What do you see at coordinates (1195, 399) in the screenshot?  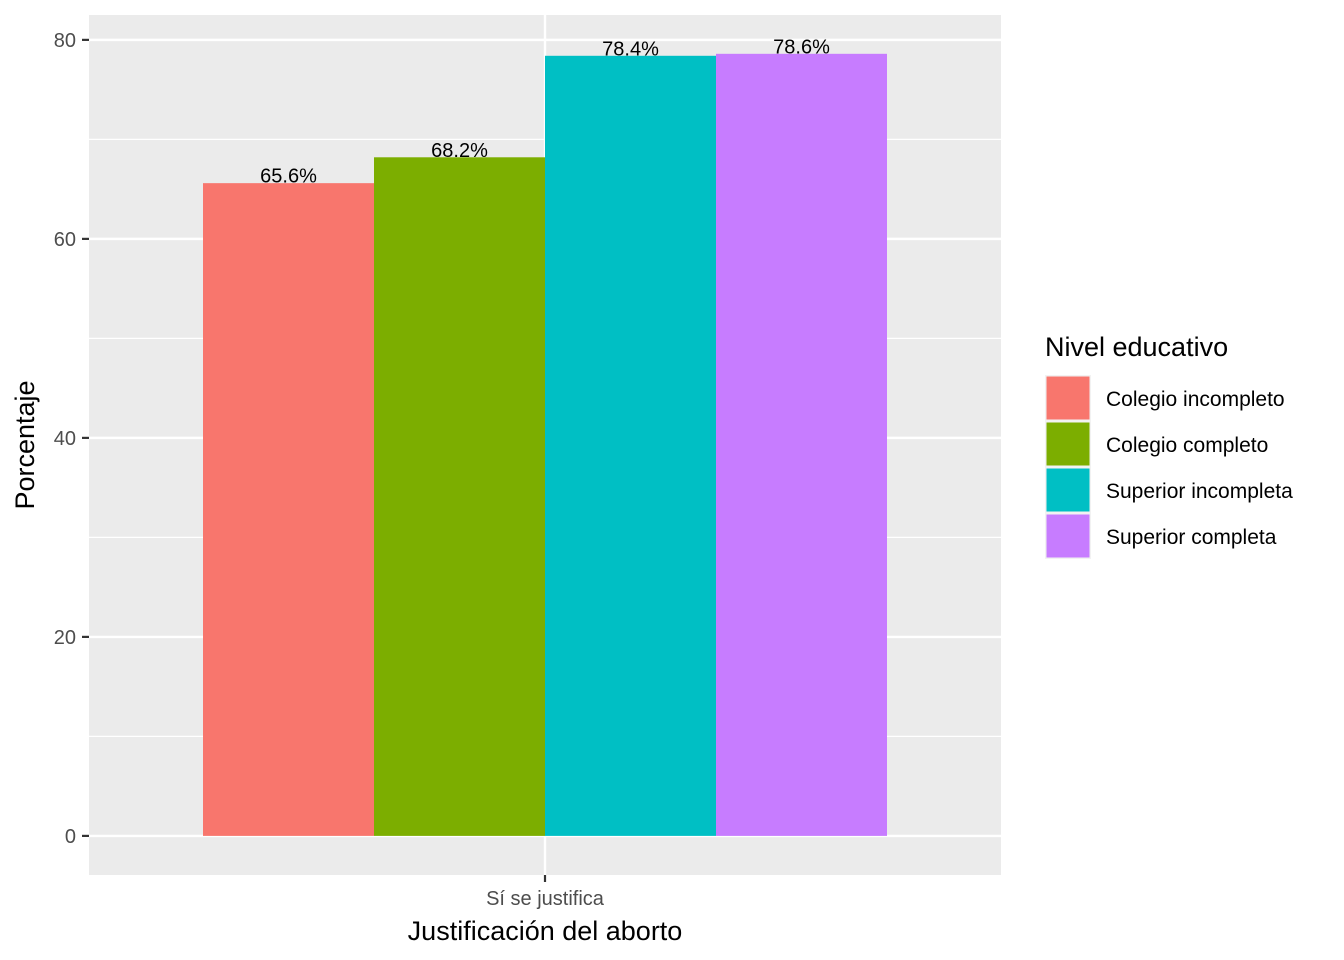 I see `legend-label: Colegio incompleto` at bounding box center [1195, 399].